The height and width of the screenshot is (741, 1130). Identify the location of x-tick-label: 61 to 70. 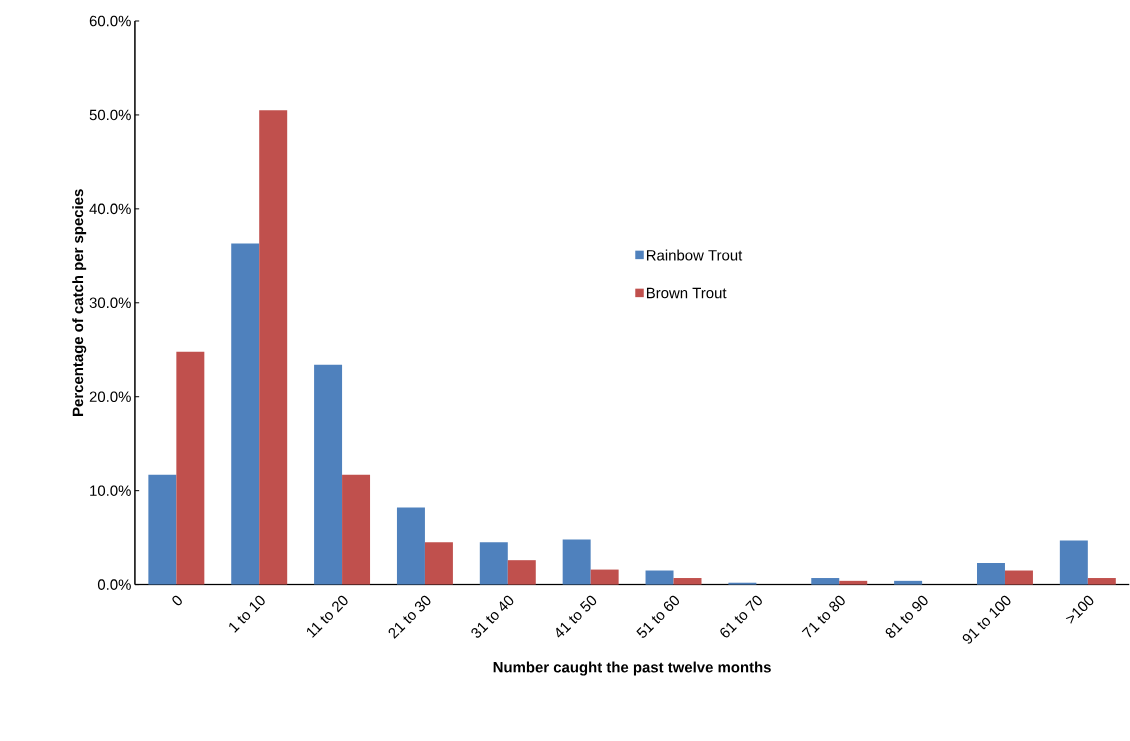
(741, 616).